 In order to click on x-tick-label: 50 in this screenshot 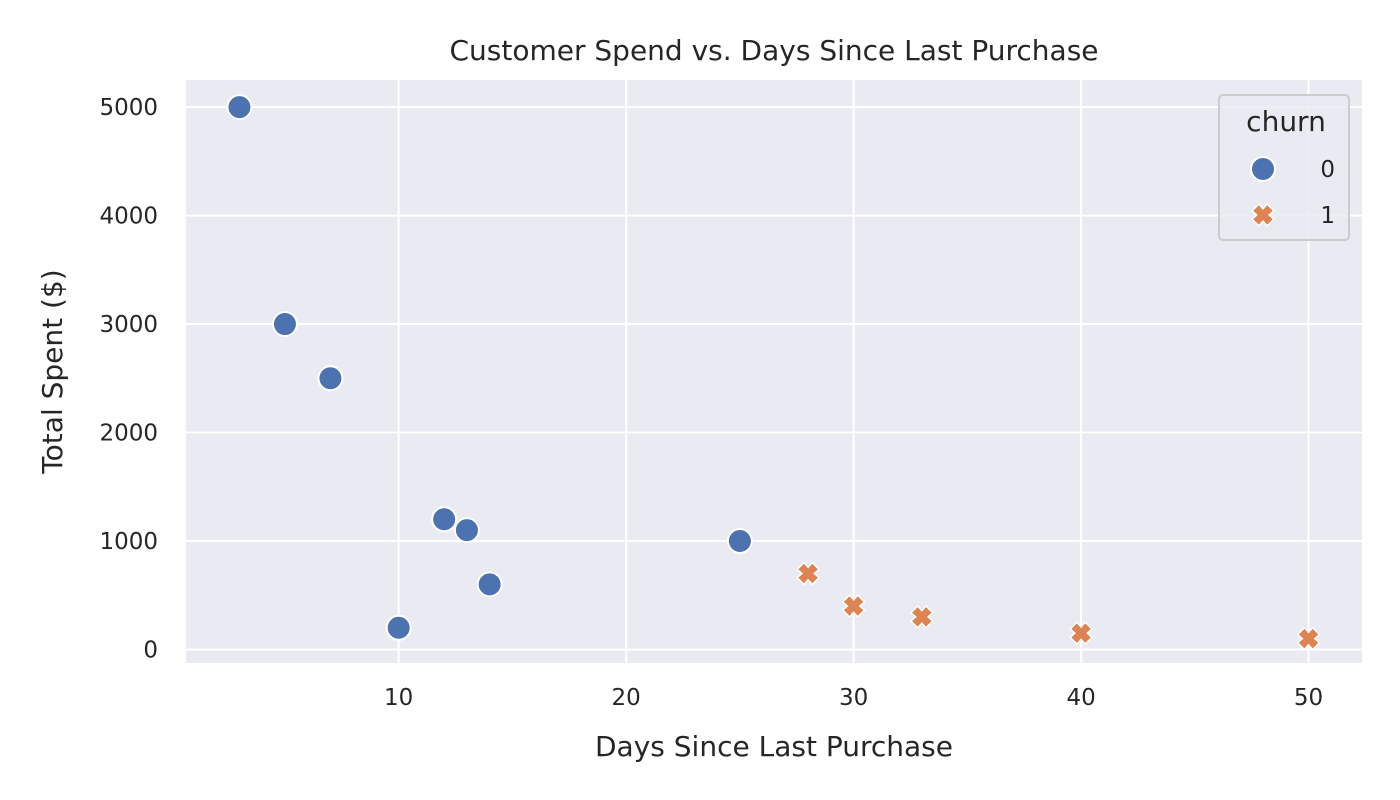, I will do `click(1308, 698)`.